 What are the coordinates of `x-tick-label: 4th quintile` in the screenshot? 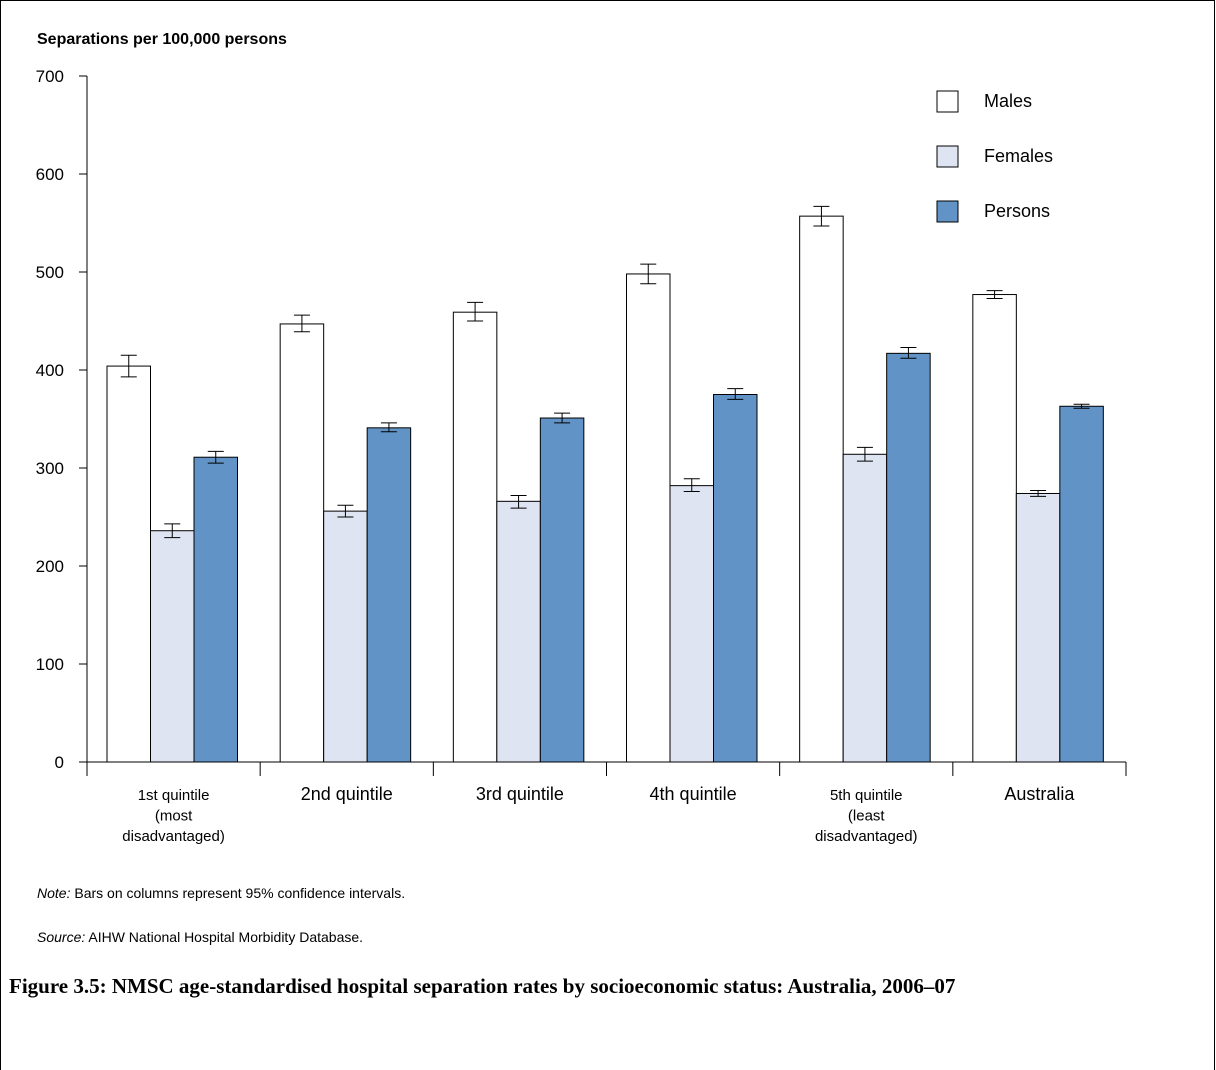 It's located at (693, 794).